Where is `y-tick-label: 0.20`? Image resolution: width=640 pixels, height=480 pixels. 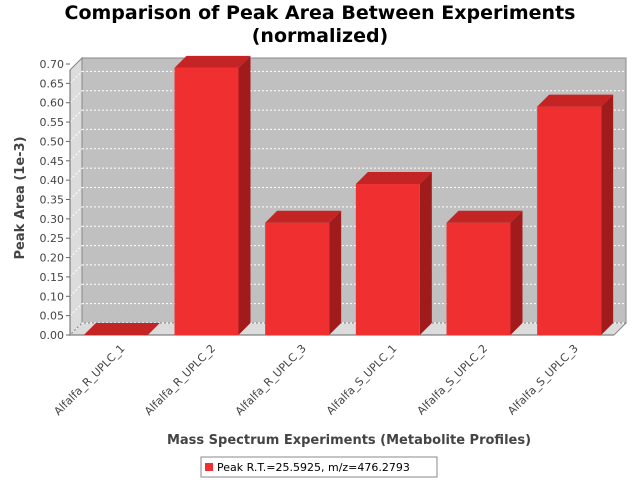 y-tick-label: 0.20 is located at coordinates (52, 258).